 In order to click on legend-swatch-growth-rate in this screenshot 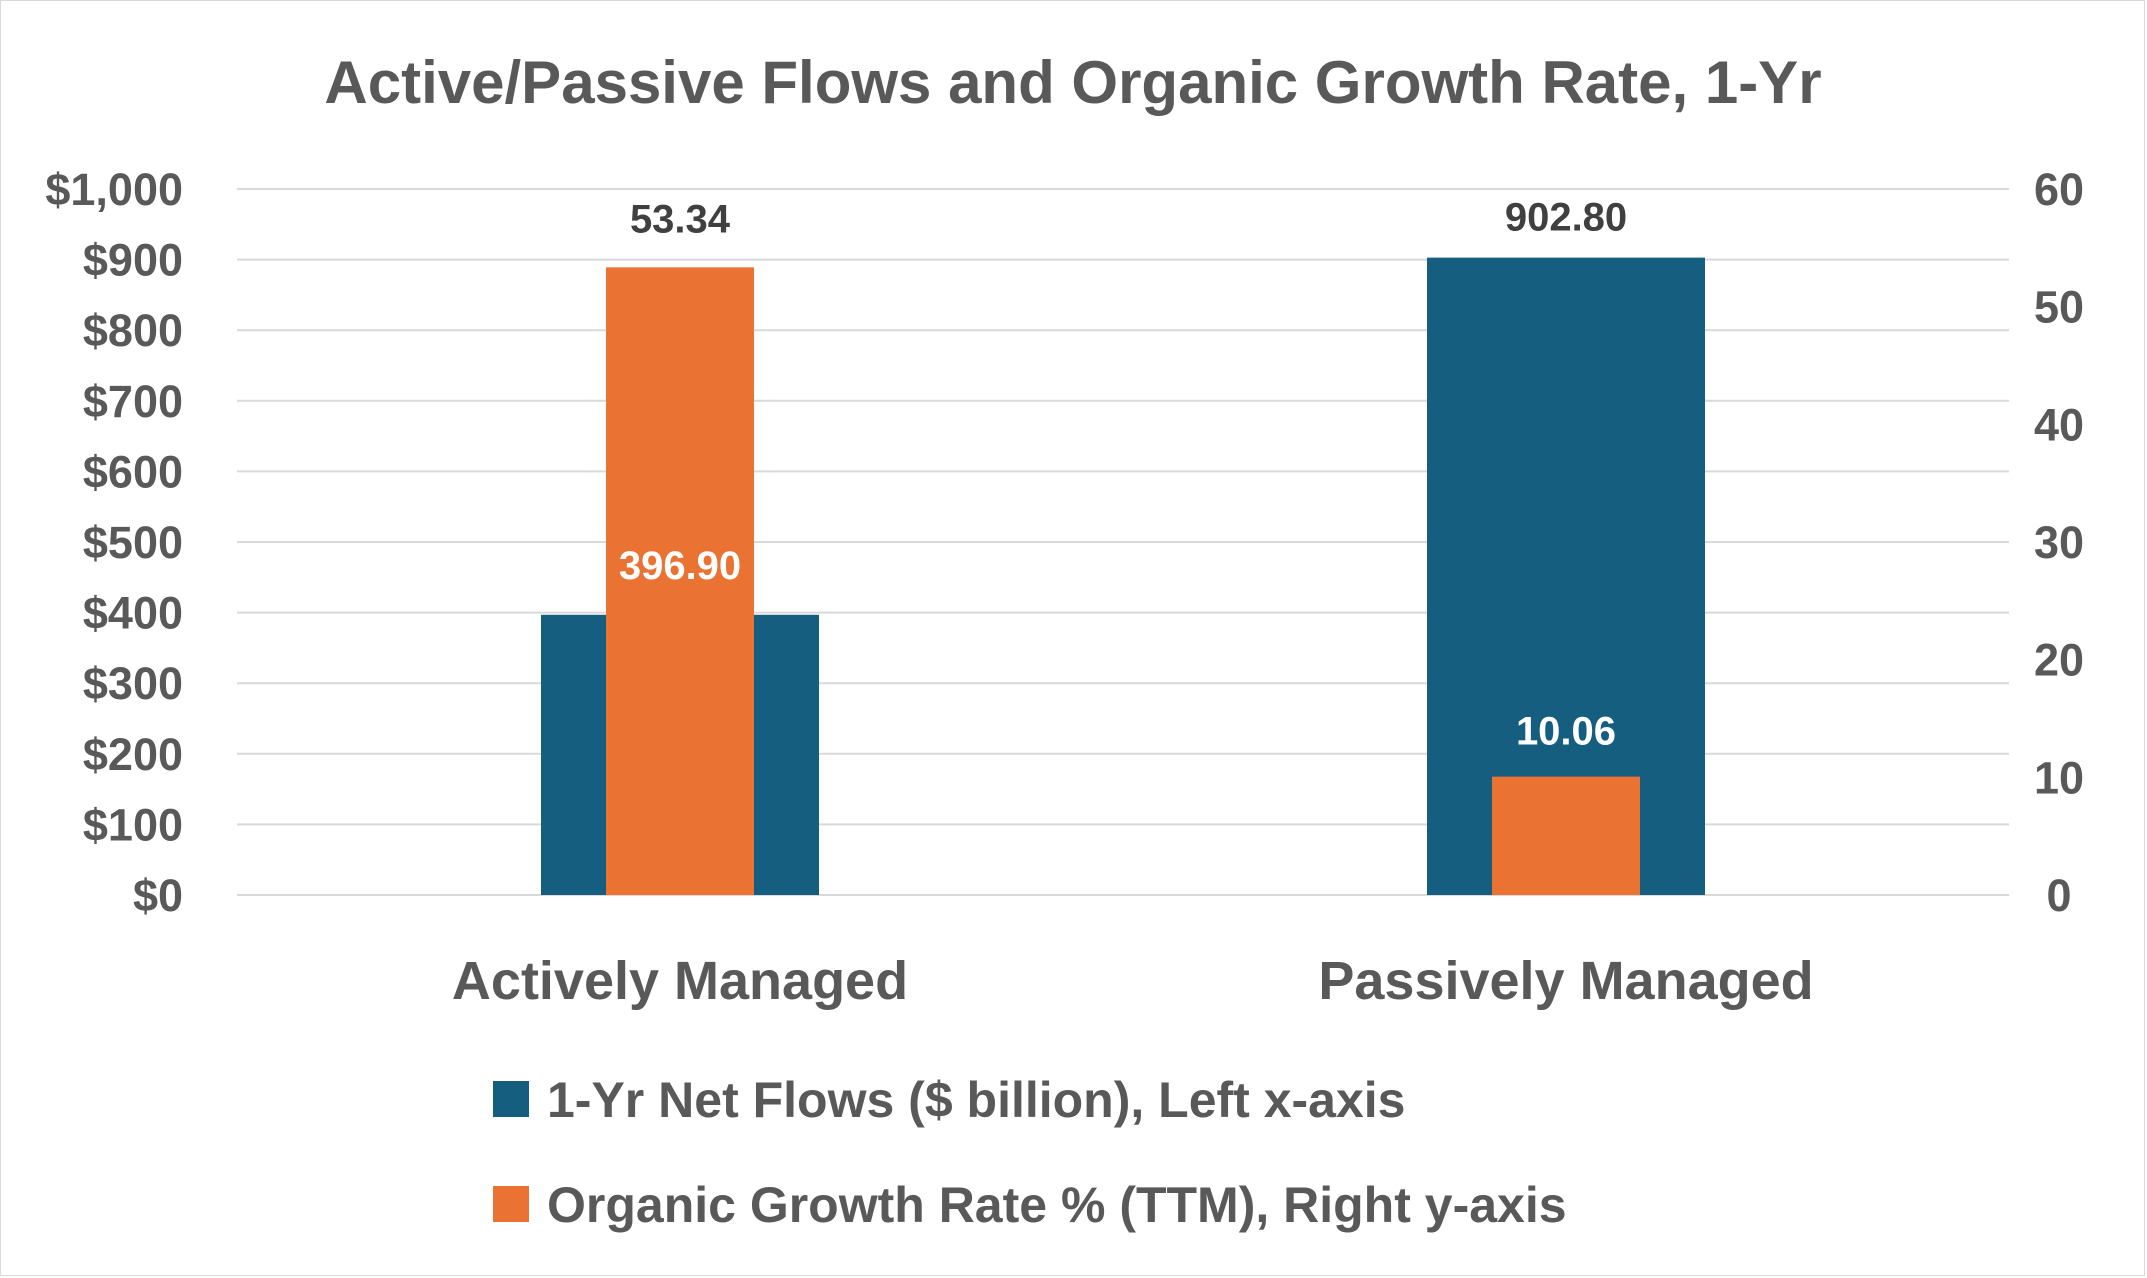, I will do `click(511, 1204)`.